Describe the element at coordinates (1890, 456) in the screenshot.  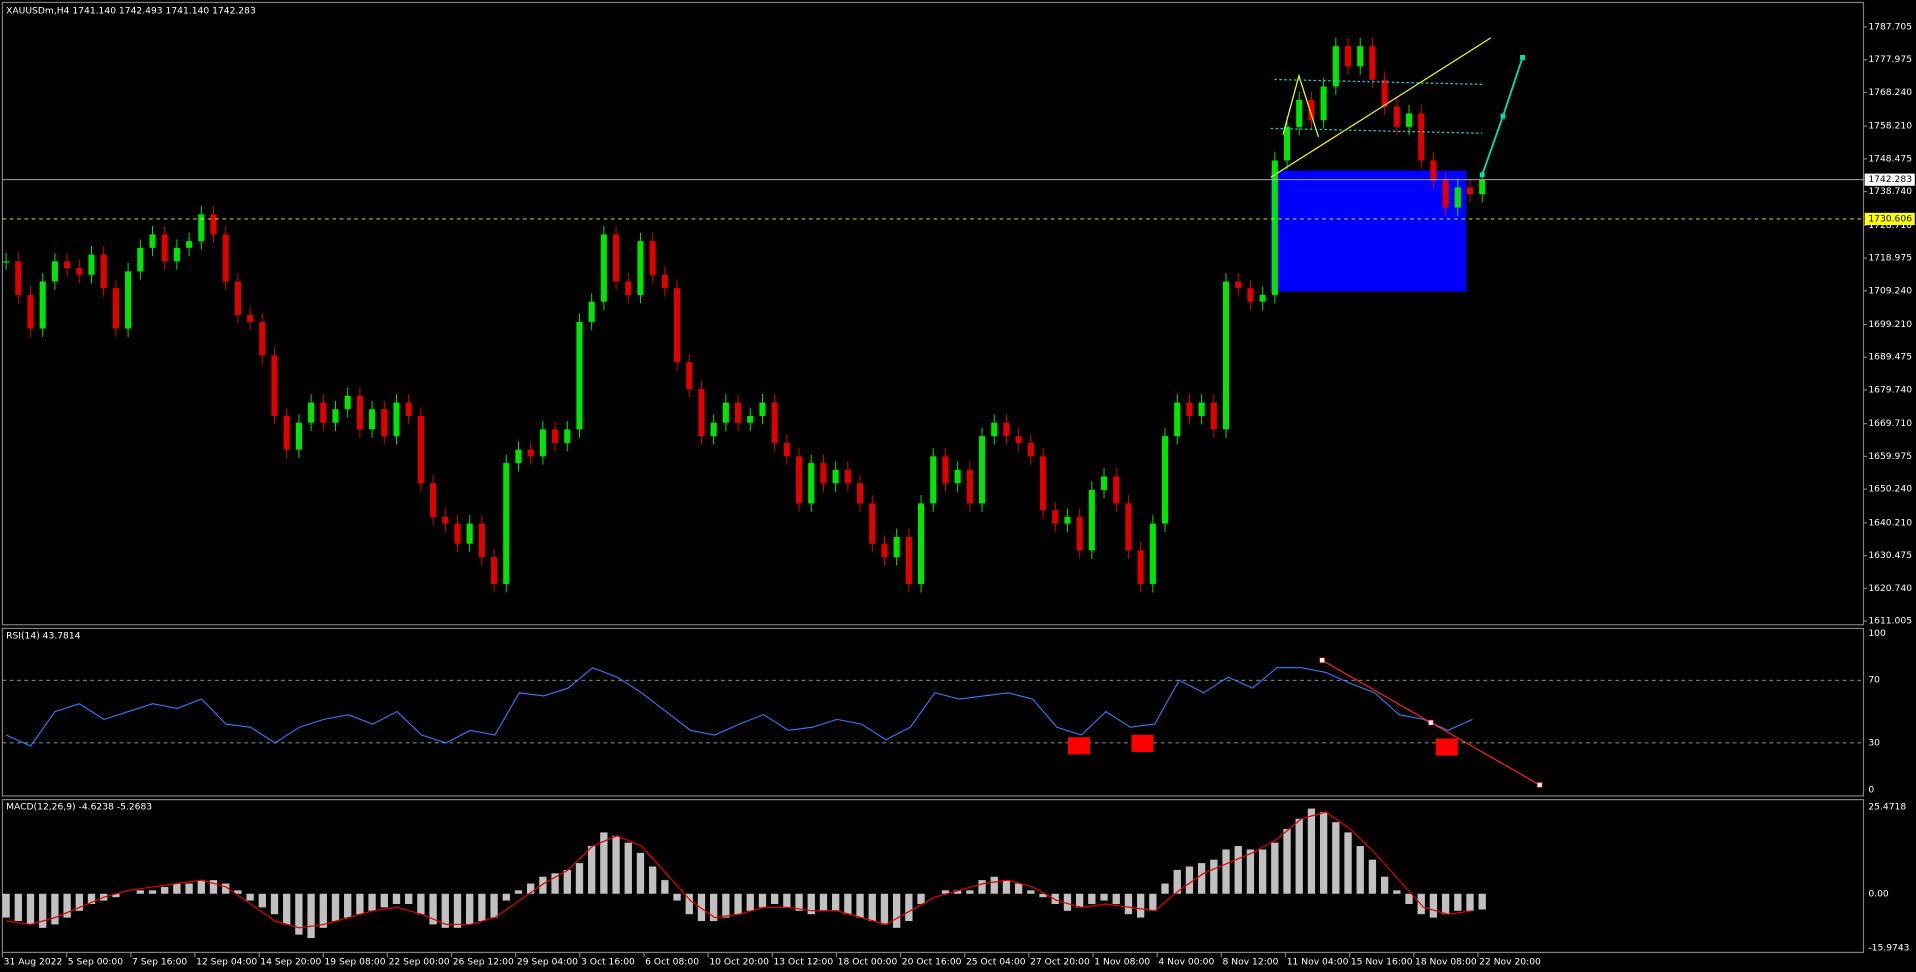
I see `y-tick-label: 1659.975` at that location.